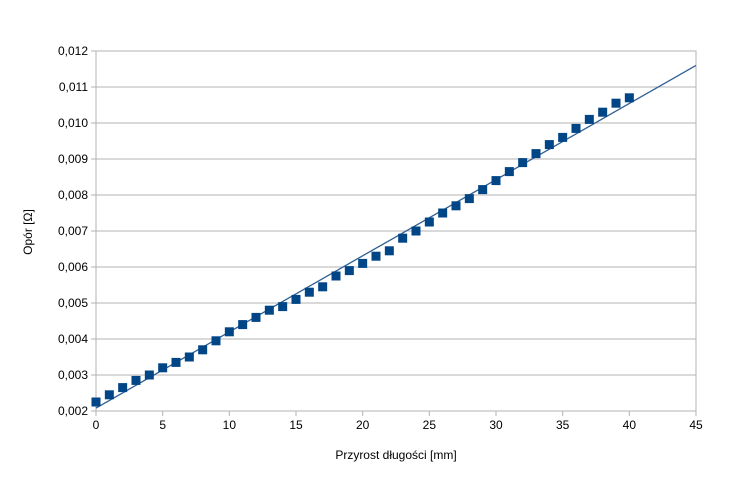  Describe the element at coordinates (496, 425) in the screenshot. I see `x-tick-label: 30` at that location.